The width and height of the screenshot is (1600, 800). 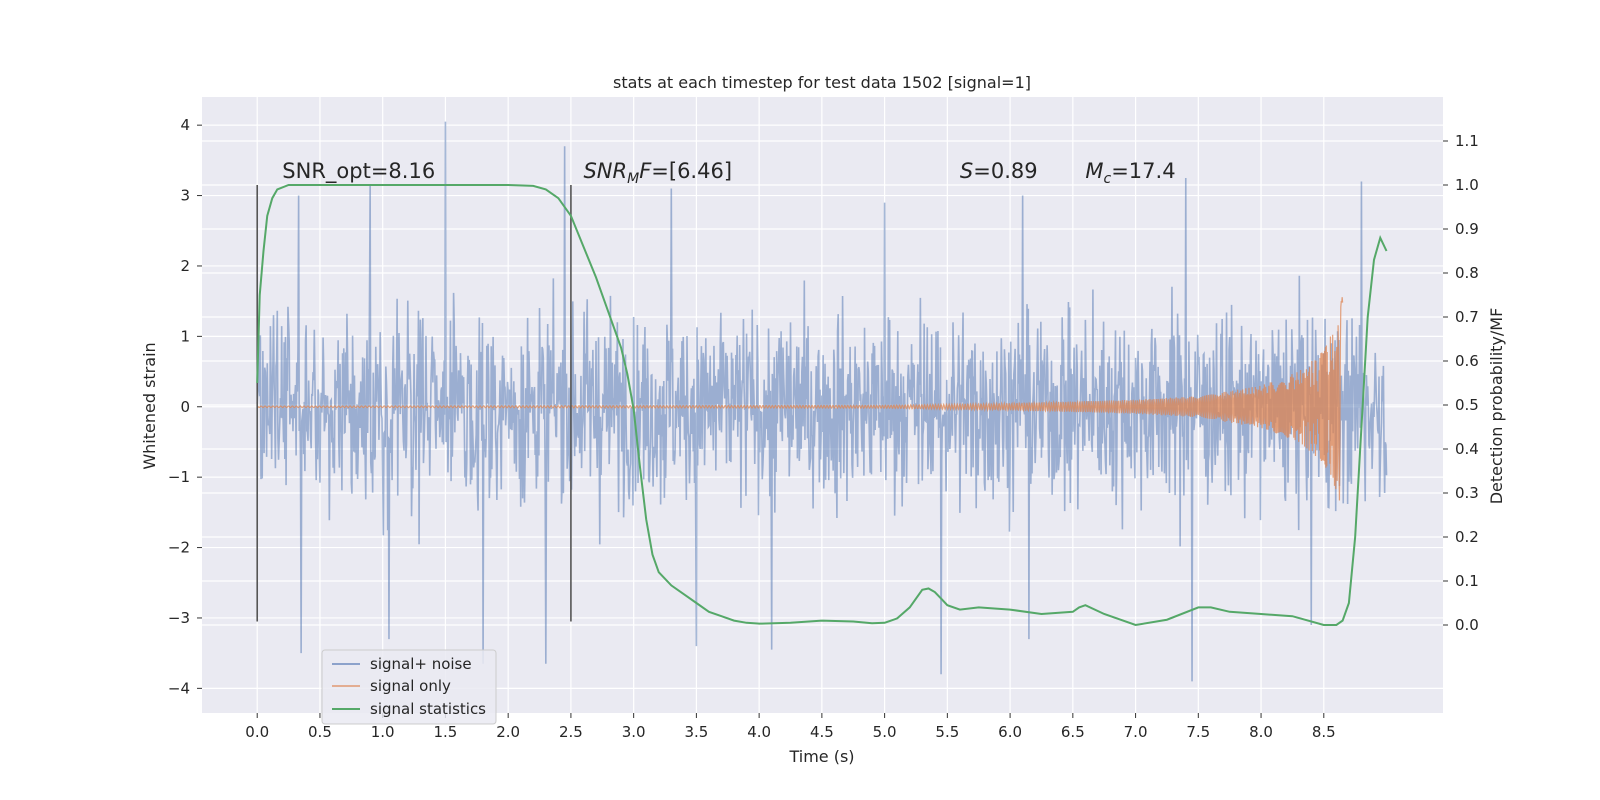 I want to click on y-tick-label: 1, so click(x=185, y=336).